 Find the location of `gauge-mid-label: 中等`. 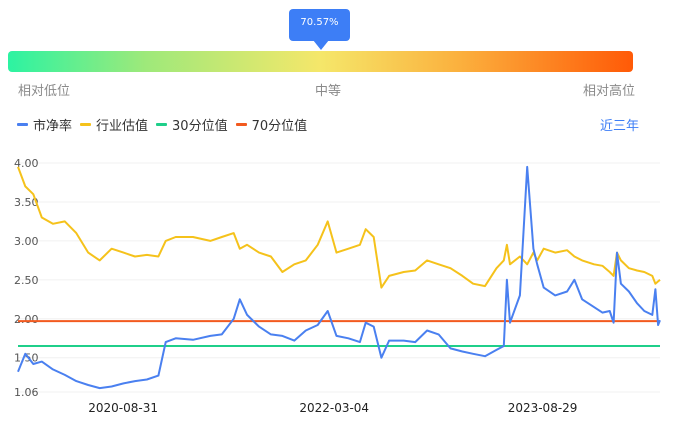

gauge-mid-label: 中等 is located at coordinates (328, 91).